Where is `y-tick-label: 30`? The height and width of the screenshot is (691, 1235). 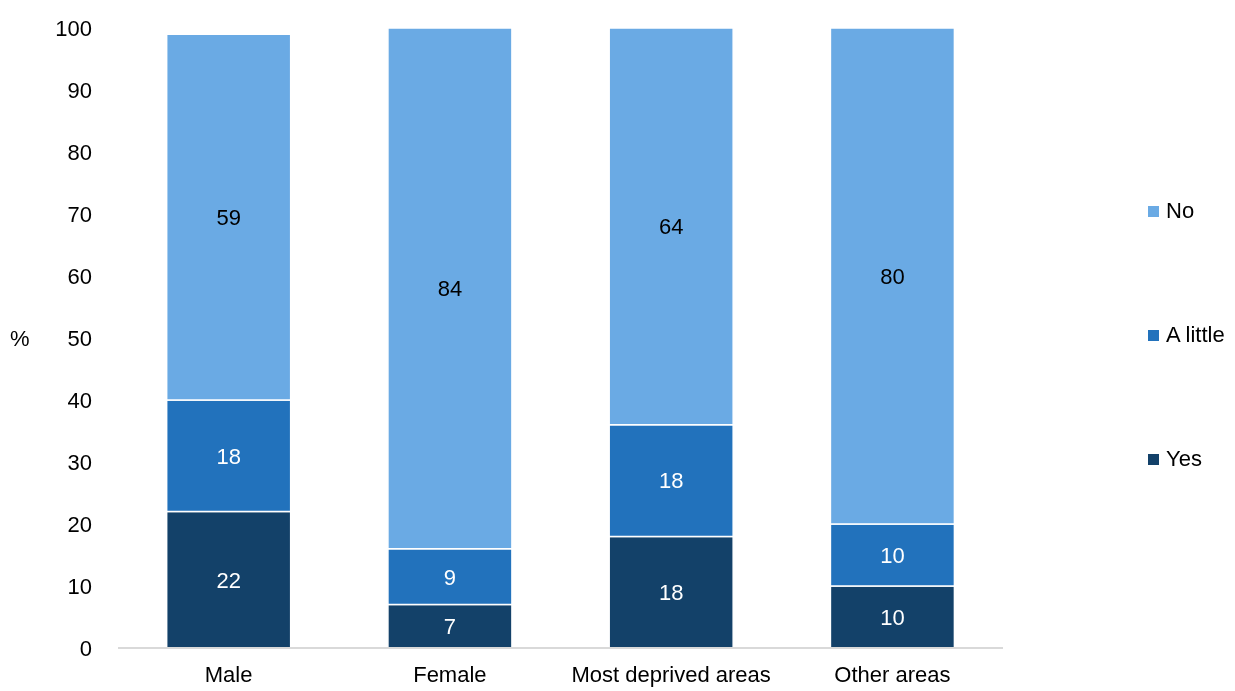 y-tick-label: 30 is located at coordinates (79, 462).